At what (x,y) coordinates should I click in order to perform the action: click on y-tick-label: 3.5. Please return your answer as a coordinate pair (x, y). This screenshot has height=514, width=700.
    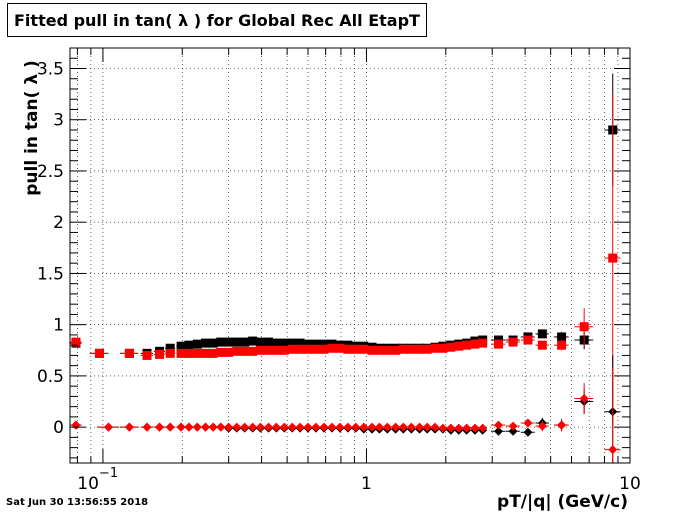
    Looking at the image, I should click on (50, 69).